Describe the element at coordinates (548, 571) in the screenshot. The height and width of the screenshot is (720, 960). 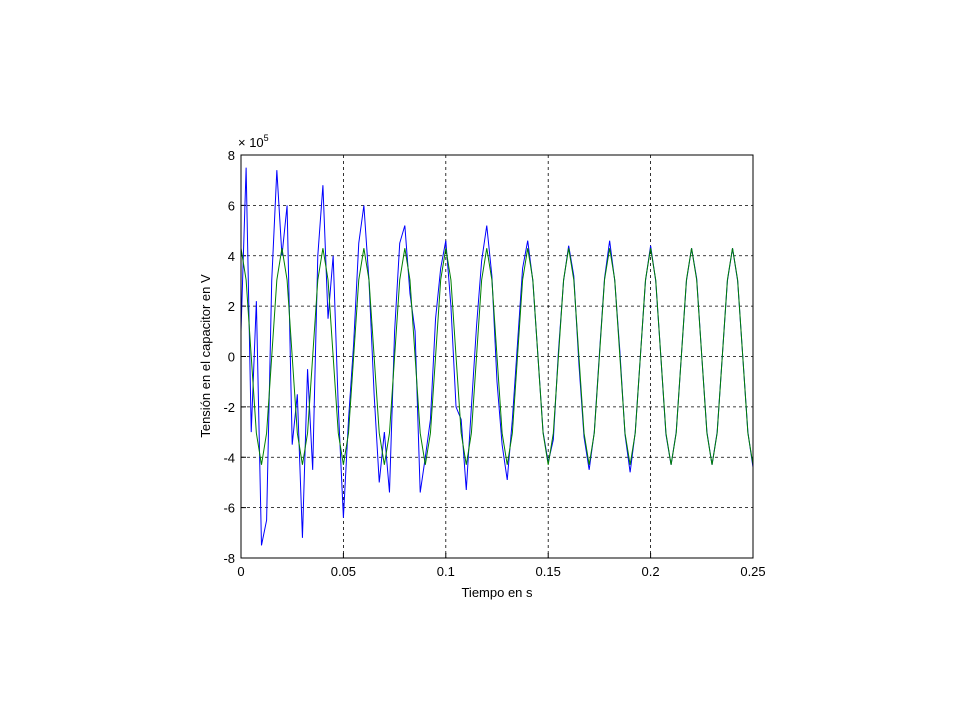
I see `x-tick-label: 0.15` at that location.